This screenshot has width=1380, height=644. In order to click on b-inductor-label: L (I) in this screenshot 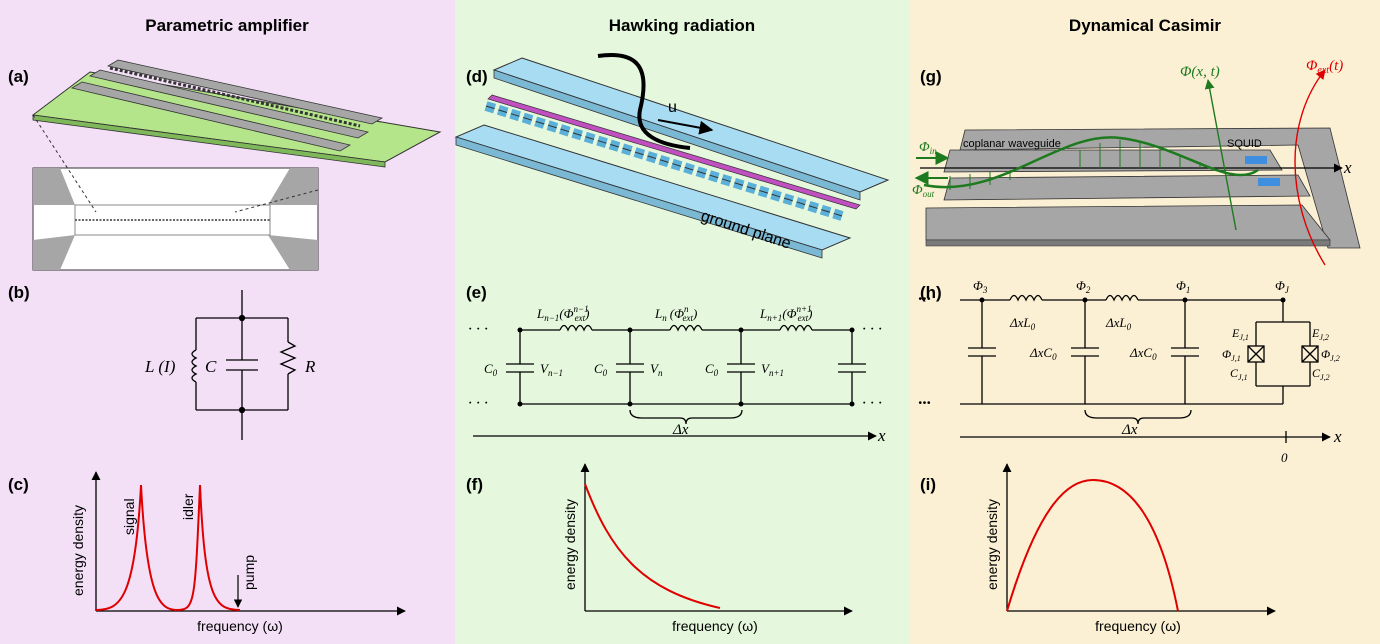, I will do `click(160, 366)`.